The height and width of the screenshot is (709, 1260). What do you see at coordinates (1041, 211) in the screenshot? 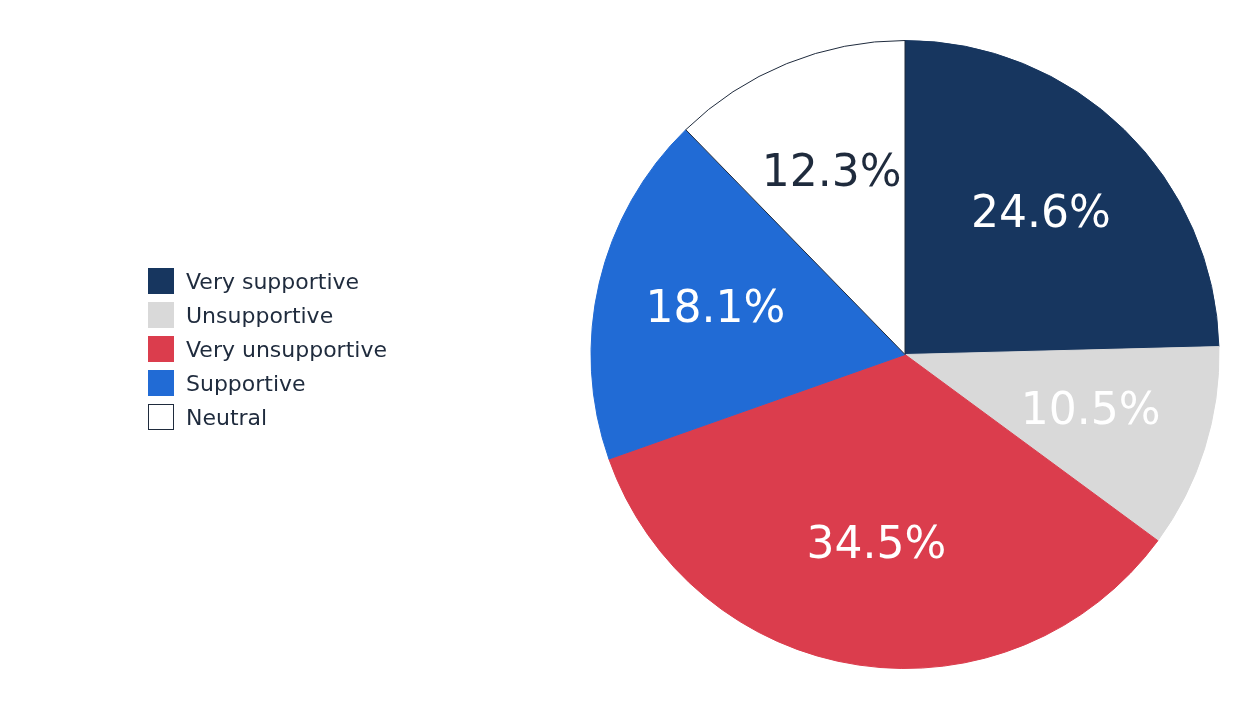
I see `data-label: 24.6%` at bounding box center [1041, 211].